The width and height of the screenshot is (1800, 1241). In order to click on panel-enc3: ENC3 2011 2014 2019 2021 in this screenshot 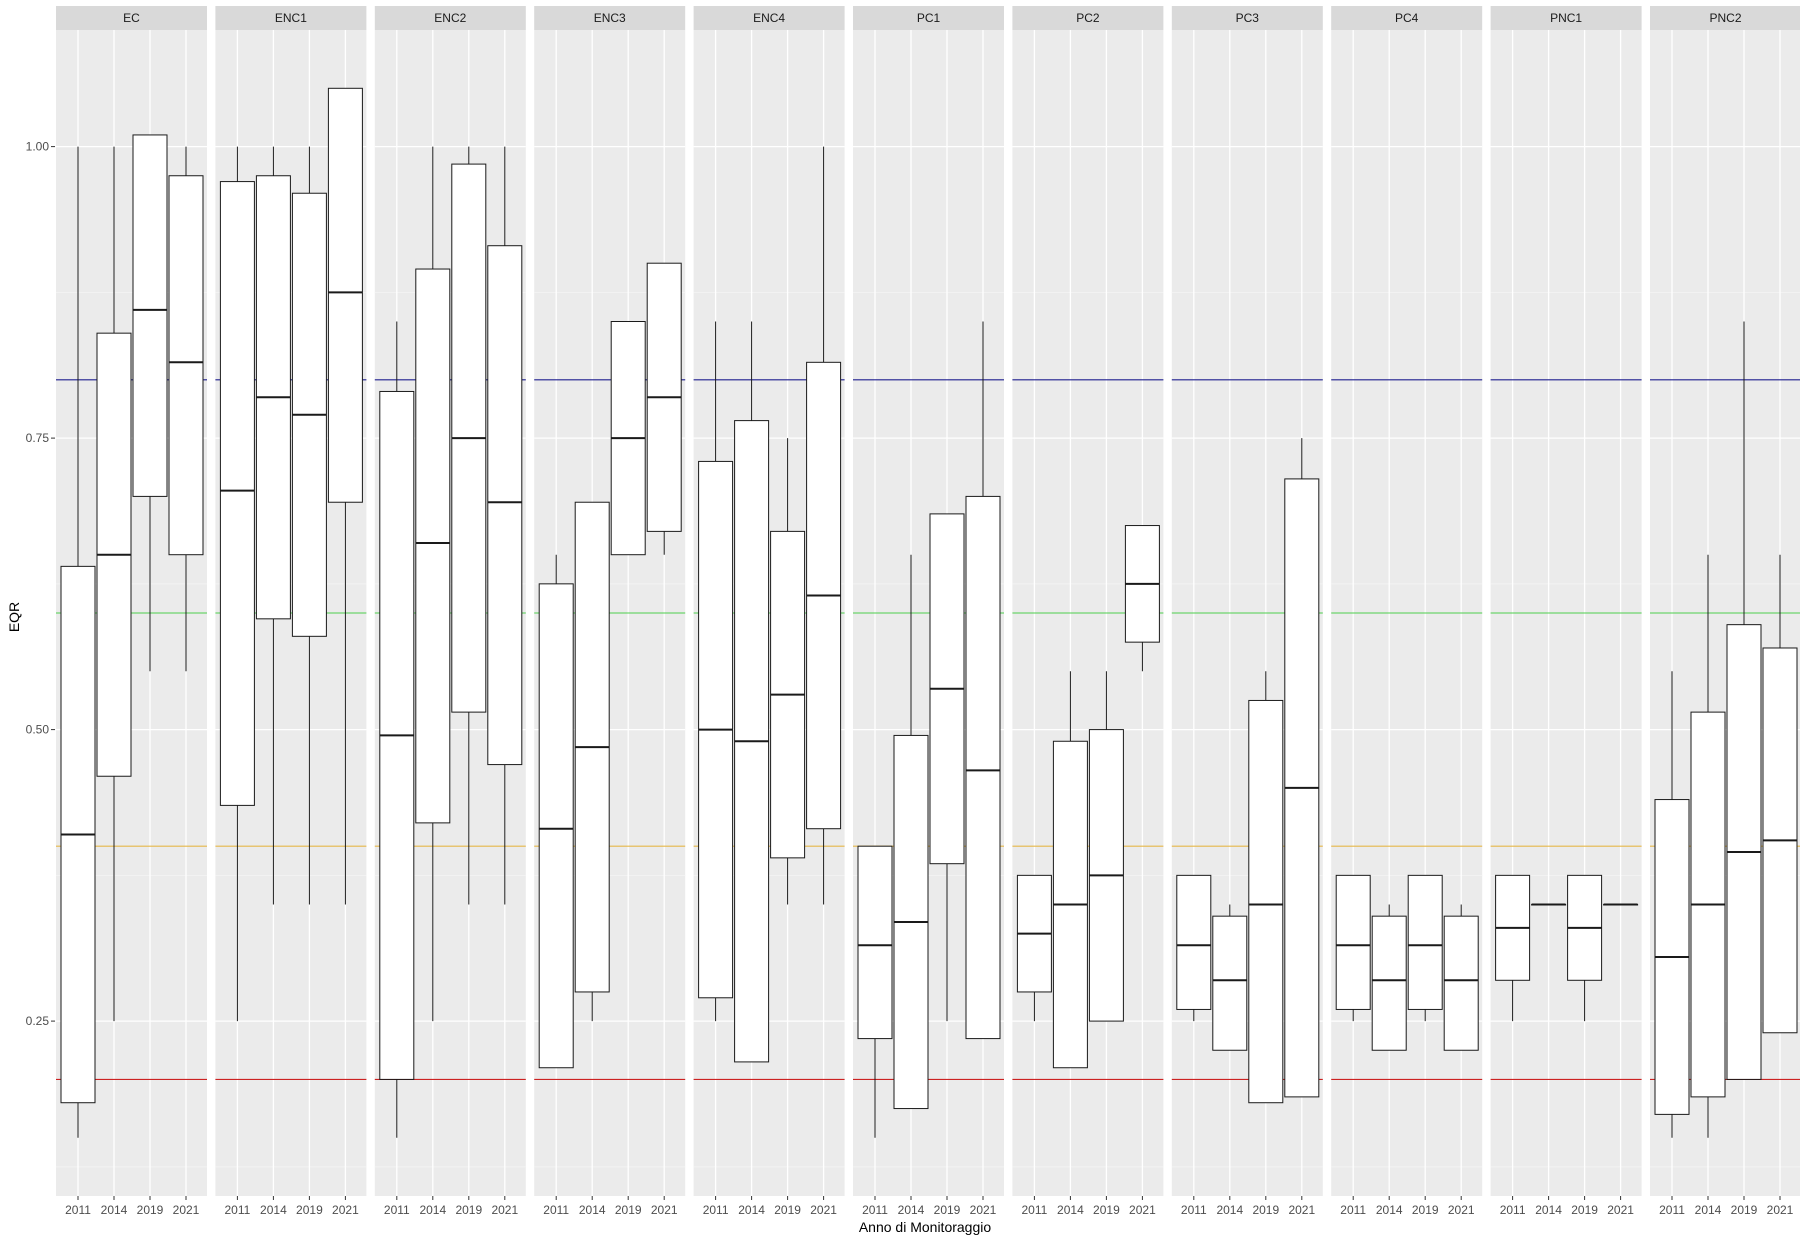, I will do `click(610, 611)`.